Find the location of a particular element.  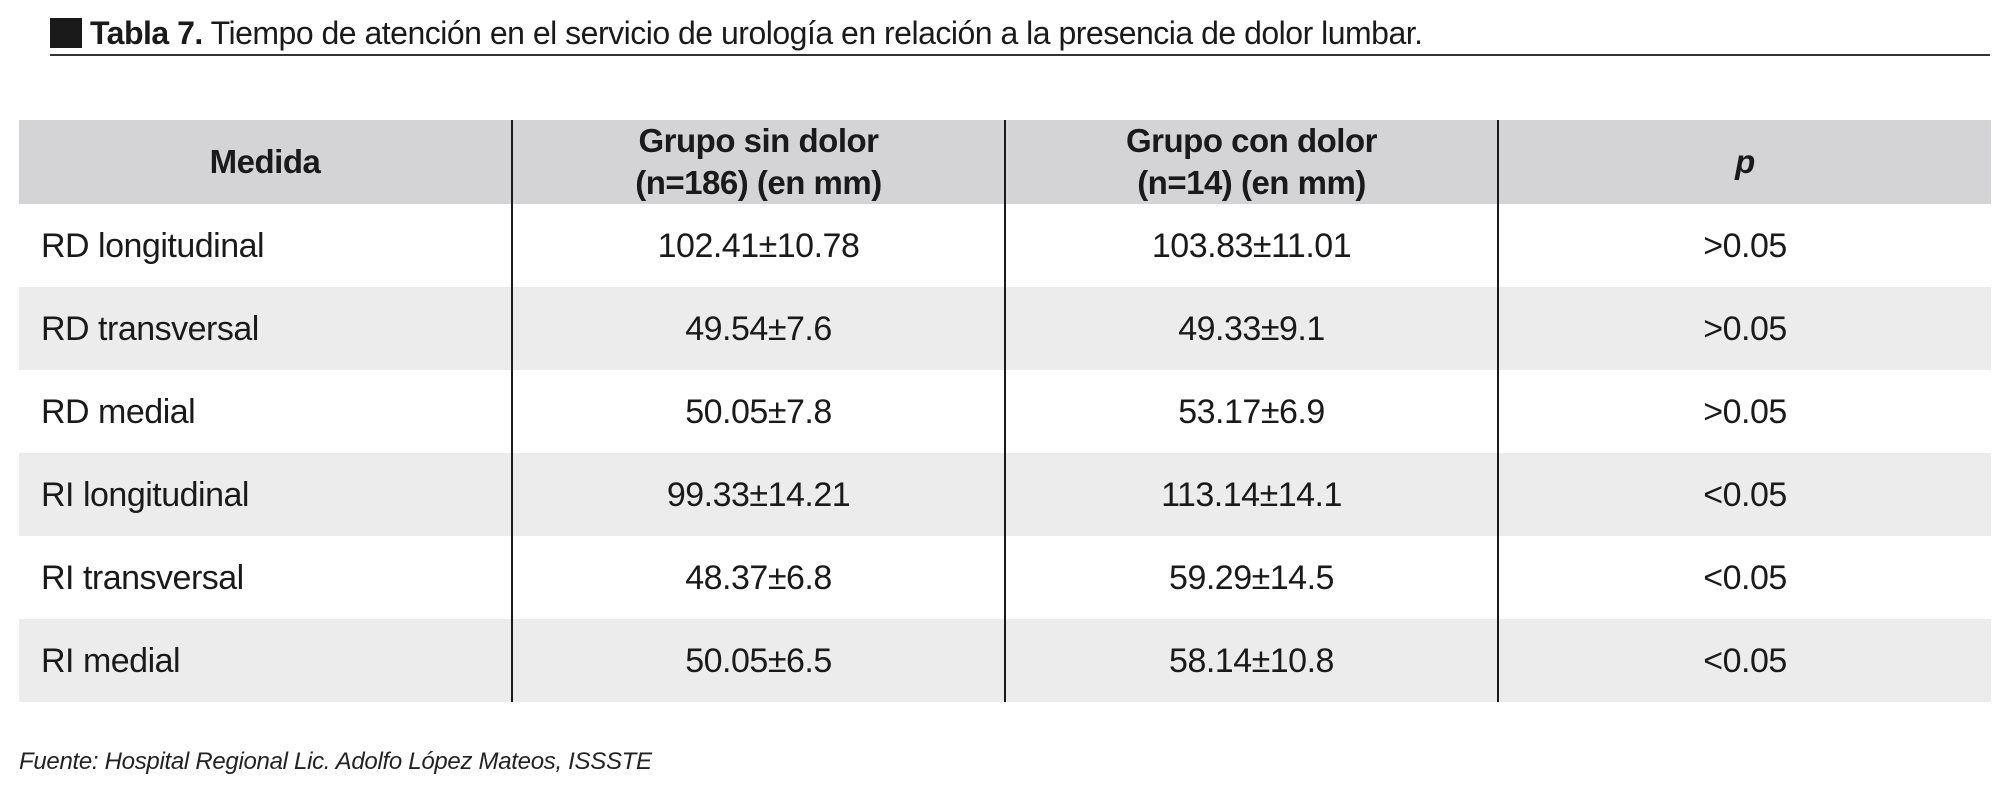

header-measure: Medida is located at coordinates (265, 162).